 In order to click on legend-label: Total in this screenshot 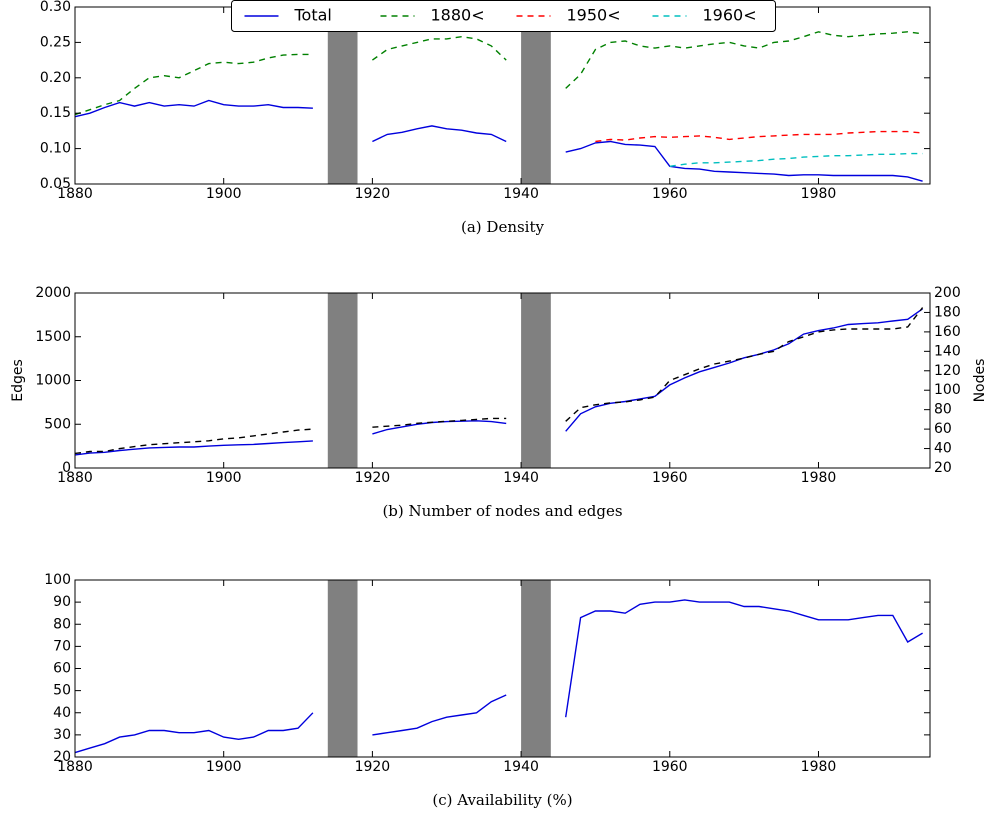, I will do `click(313, 15)`.